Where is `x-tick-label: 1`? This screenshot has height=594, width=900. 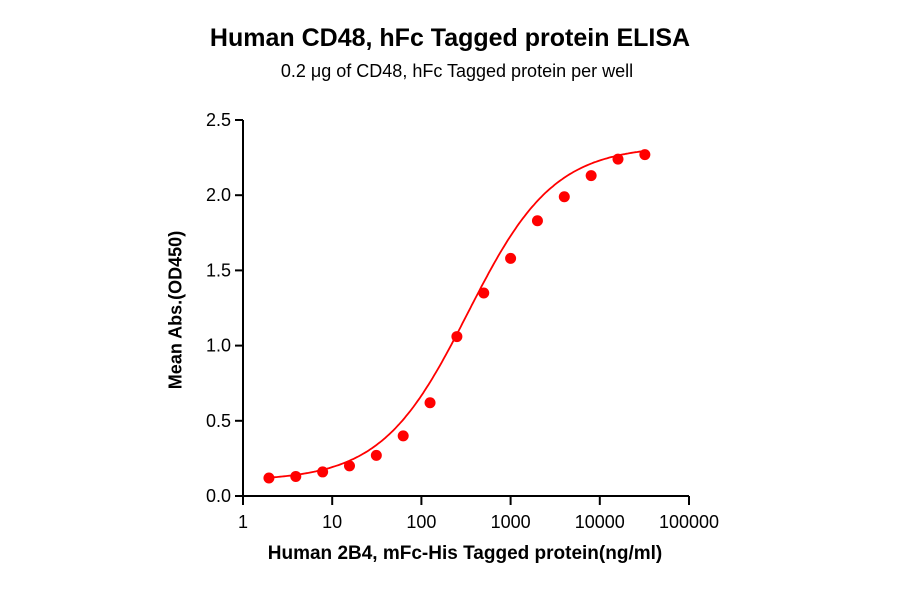 x-tick-label: 1 is located at coordinates (243, 522).